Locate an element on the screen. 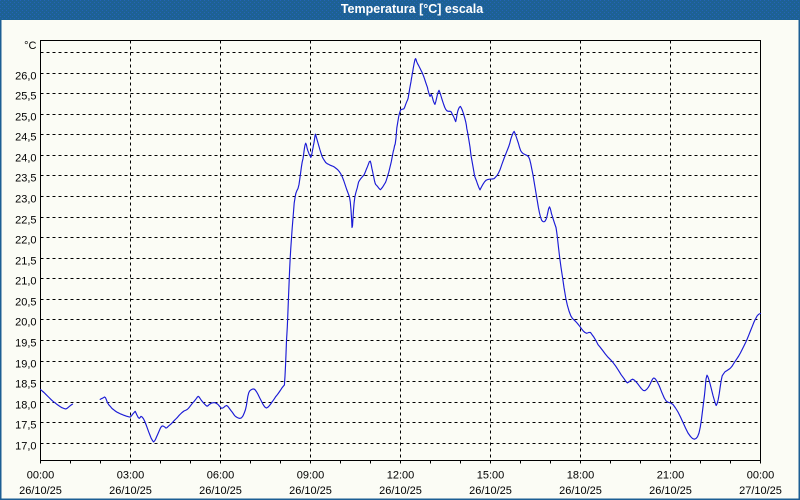 This screenshot has height=500, width=800. svg-text: 17,0 is located at coordinates (25, 446).